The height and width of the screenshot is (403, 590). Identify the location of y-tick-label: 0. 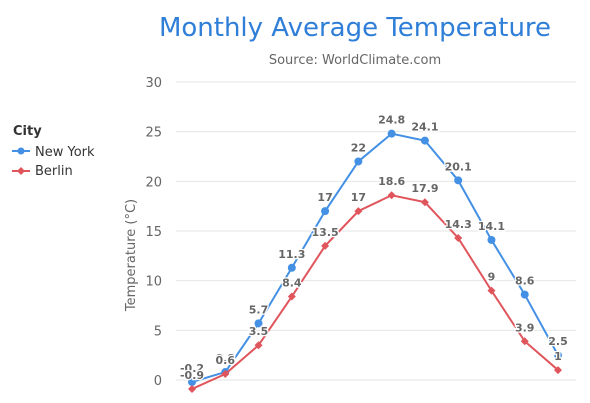
(158, 381).